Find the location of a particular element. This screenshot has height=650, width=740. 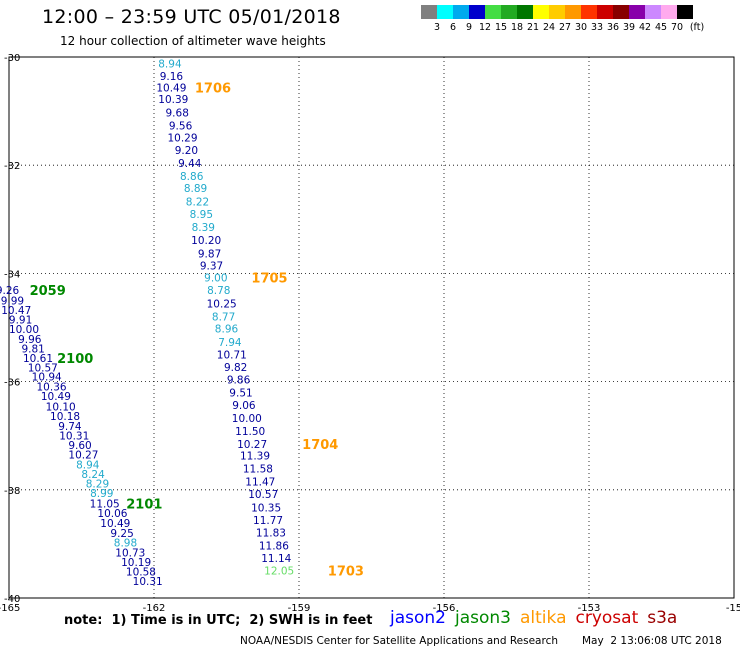

legend-cryosat: cryosat is located at coordinates (607, 618).